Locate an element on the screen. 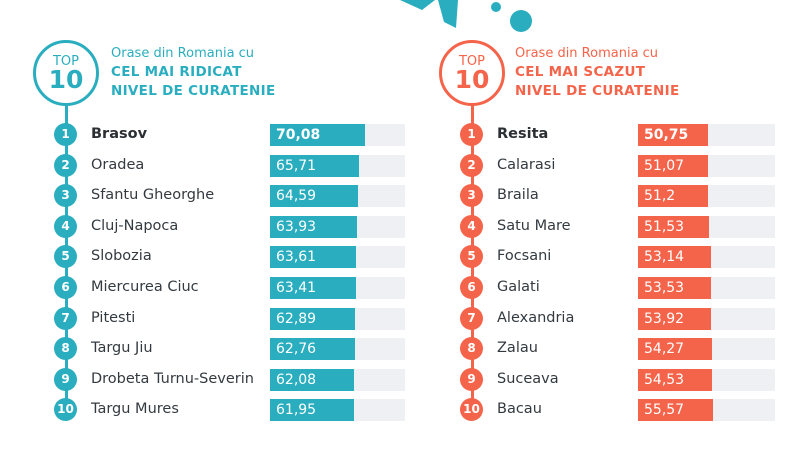  rank-number: 9 is located at coordinates (65, 379).